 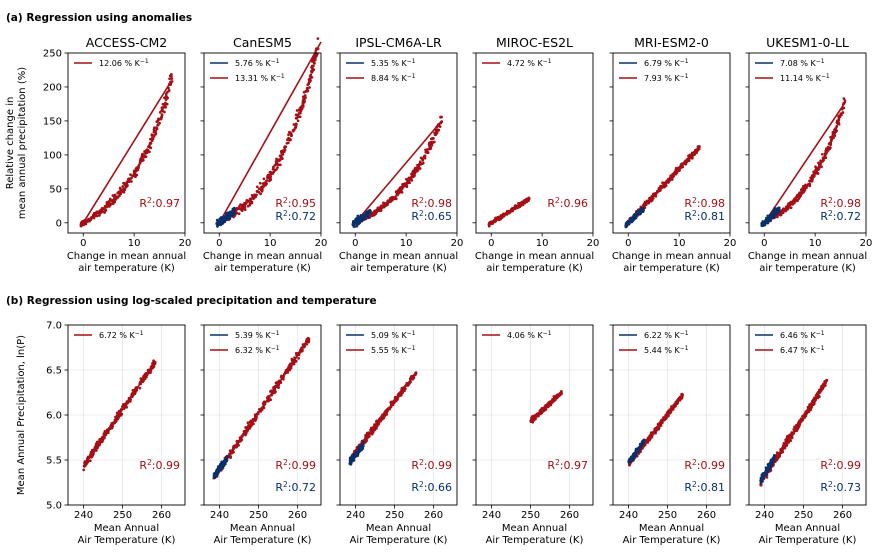 I want to click on legend-label: 6.46 % K−1, so click(x=802, y=335).